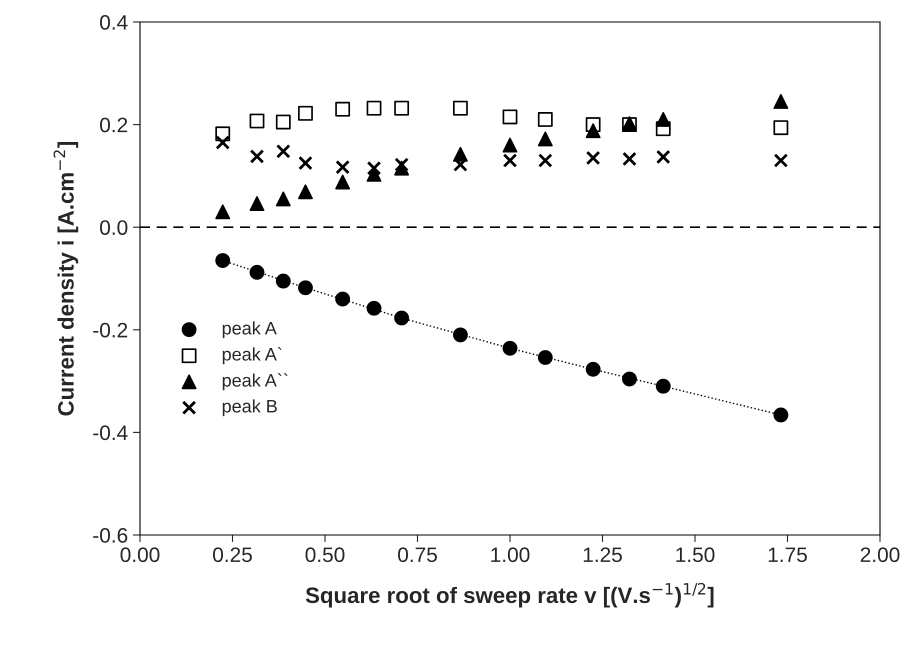 This screenshot has height=648, width=902. Describe the element at coordinates (66, 279) in the screenshot. I see `y-axis-title: Current density i [A.cm$^{−2}$]` at that location.